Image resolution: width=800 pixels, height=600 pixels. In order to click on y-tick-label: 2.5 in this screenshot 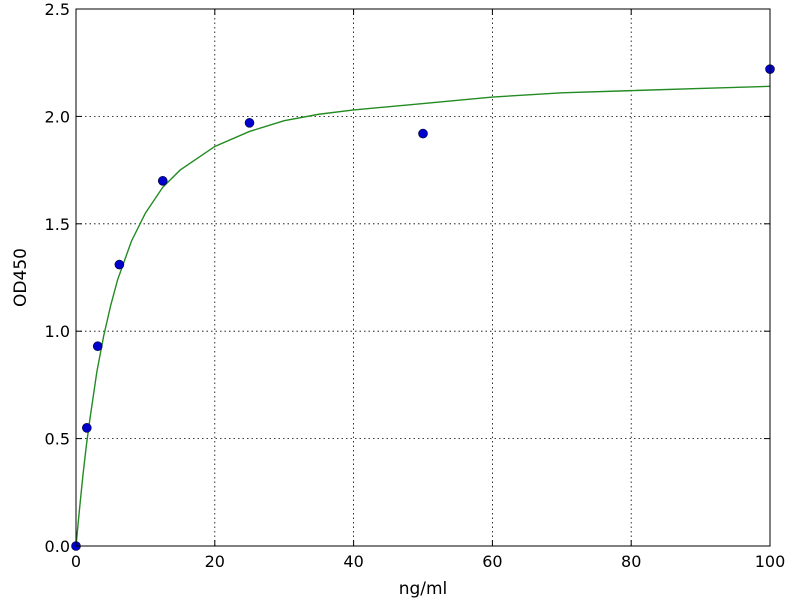, I will do `click(57, 9)`.